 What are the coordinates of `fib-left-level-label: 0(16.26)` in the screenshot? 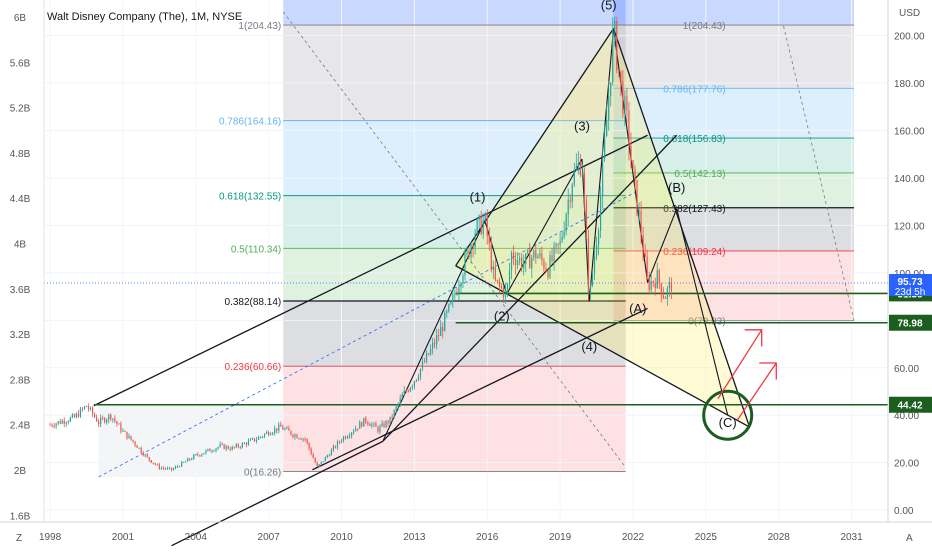 It's located at (262, 473).